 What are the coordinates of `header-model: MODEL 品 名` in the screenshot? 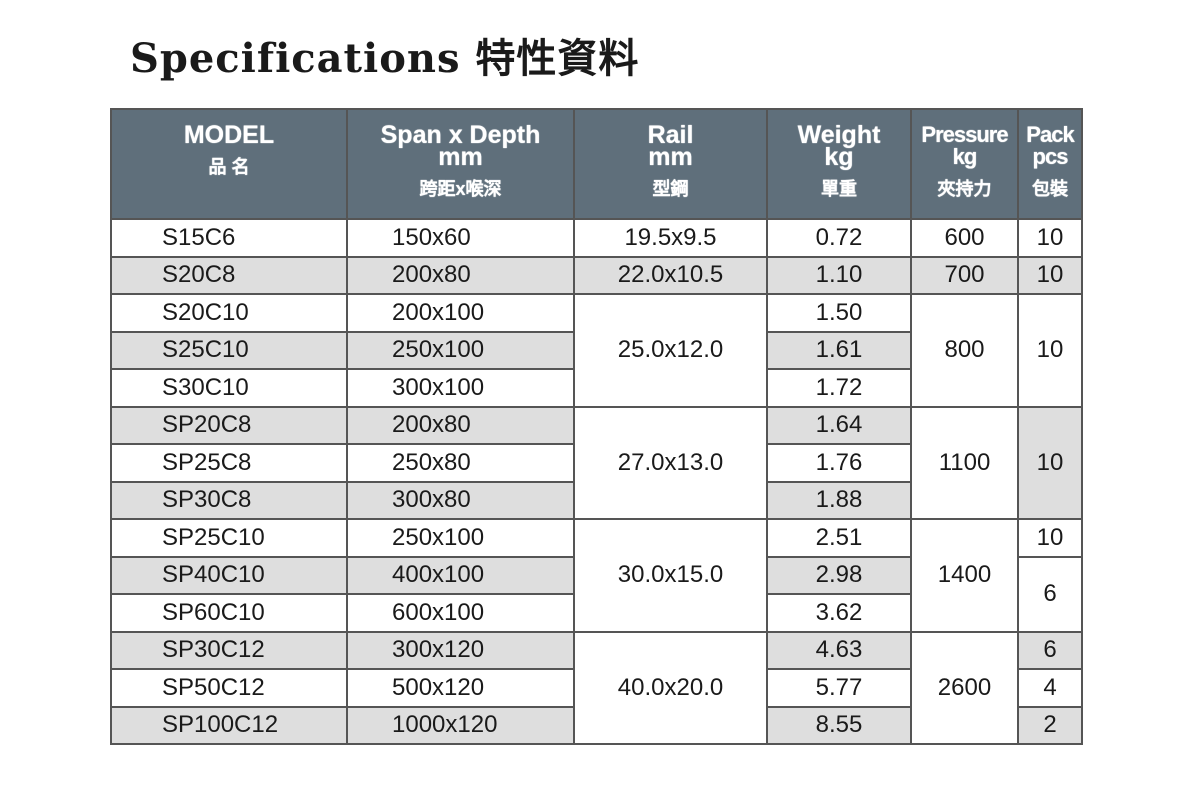 It's located at (229, 164).